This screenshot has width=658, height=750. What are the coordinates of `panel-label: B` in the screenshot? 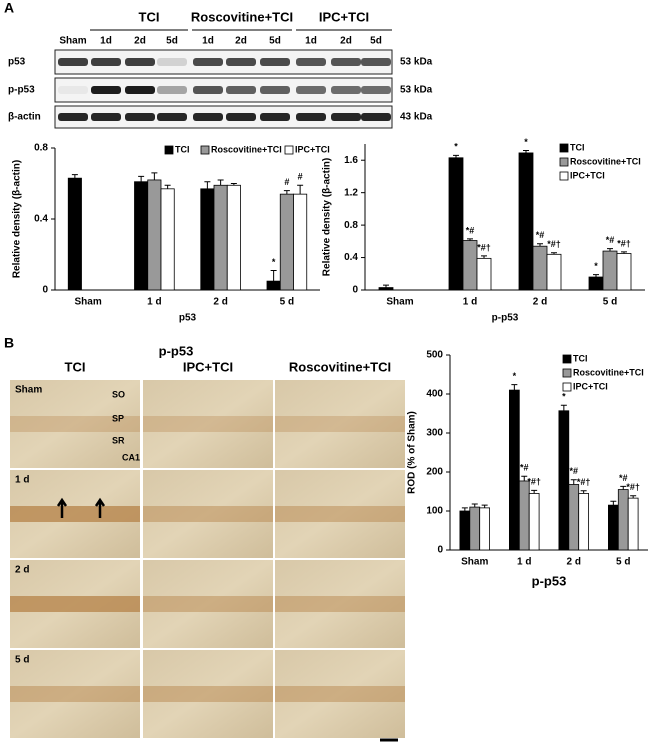 It's located at (9, 343).